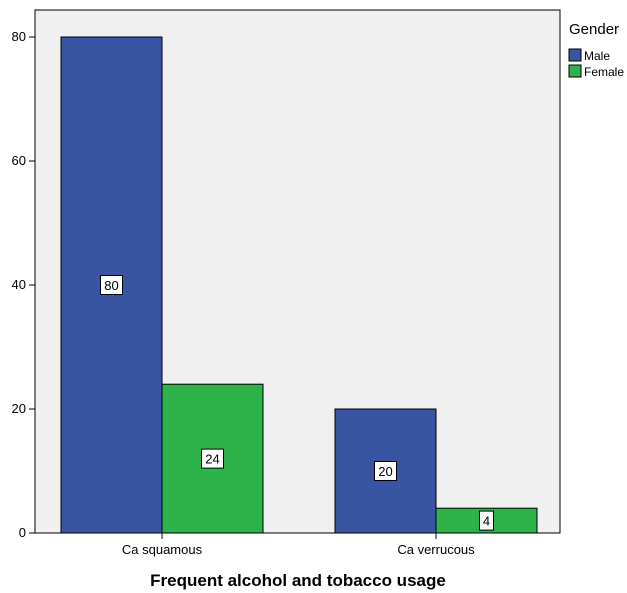  I want to click on y-axis: 0 20 40 60 80, so click(23, 284).